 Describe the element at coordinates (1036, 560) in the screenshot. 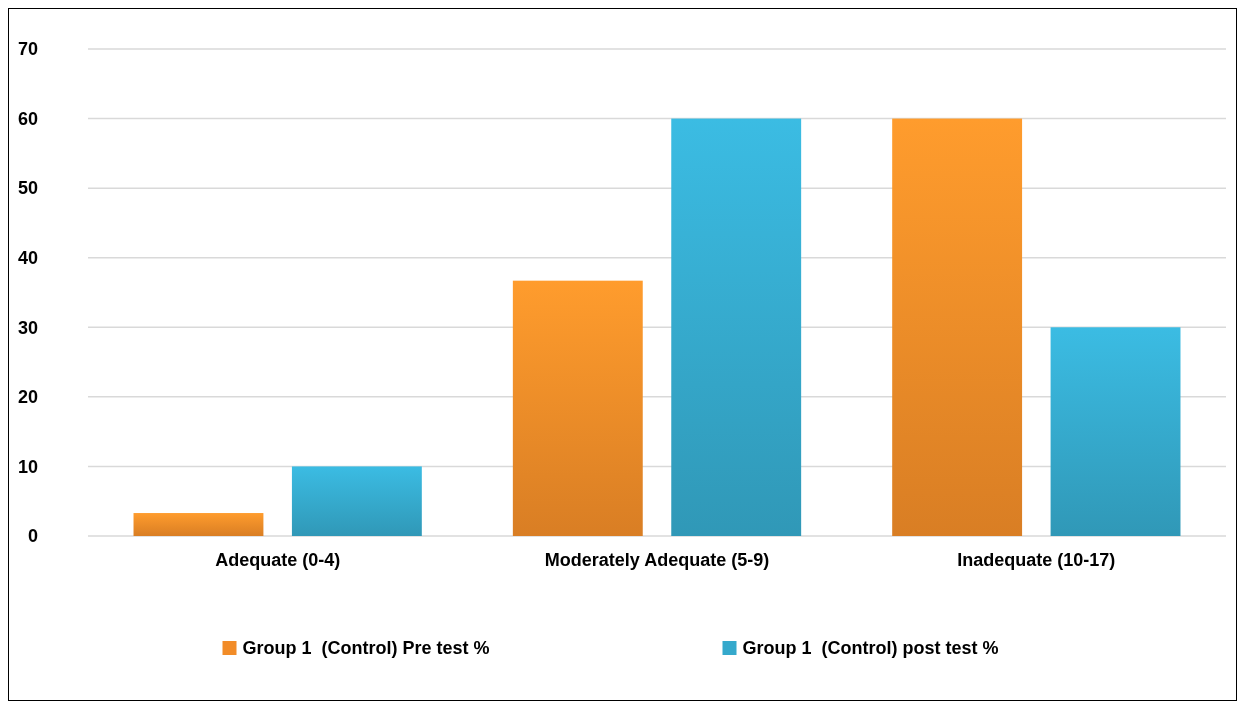

I see `x-tick-label: Inadequate (10-17)` at that location.